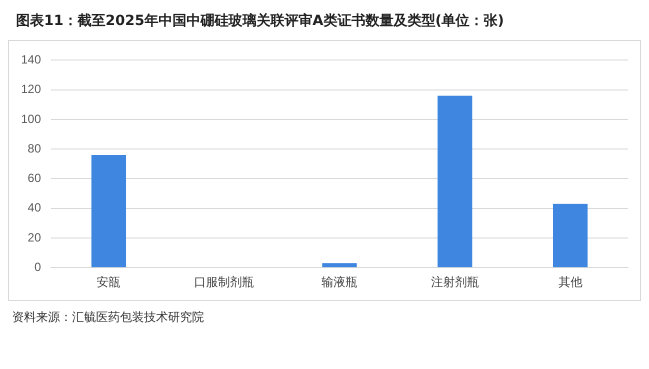 The image size is (649, 369). Describe the element at coordinates (35, 237) in the screenshot. I see `y-tick-label: 20` at that location.